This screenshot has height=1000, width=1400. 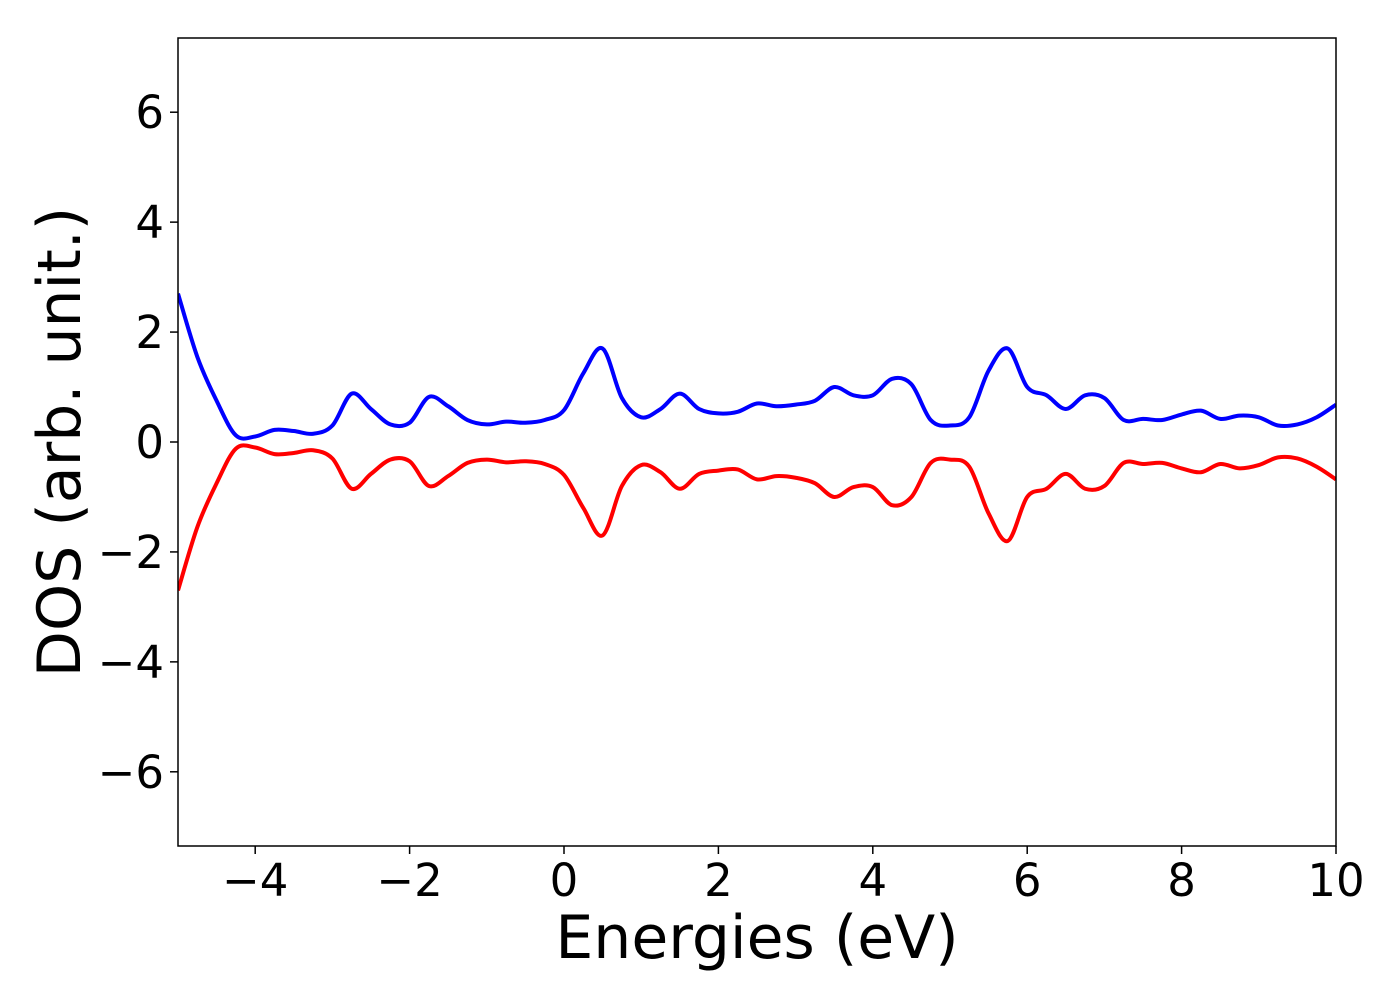 I want to click on x-tick-label: −2, so click(x=409, y=880).